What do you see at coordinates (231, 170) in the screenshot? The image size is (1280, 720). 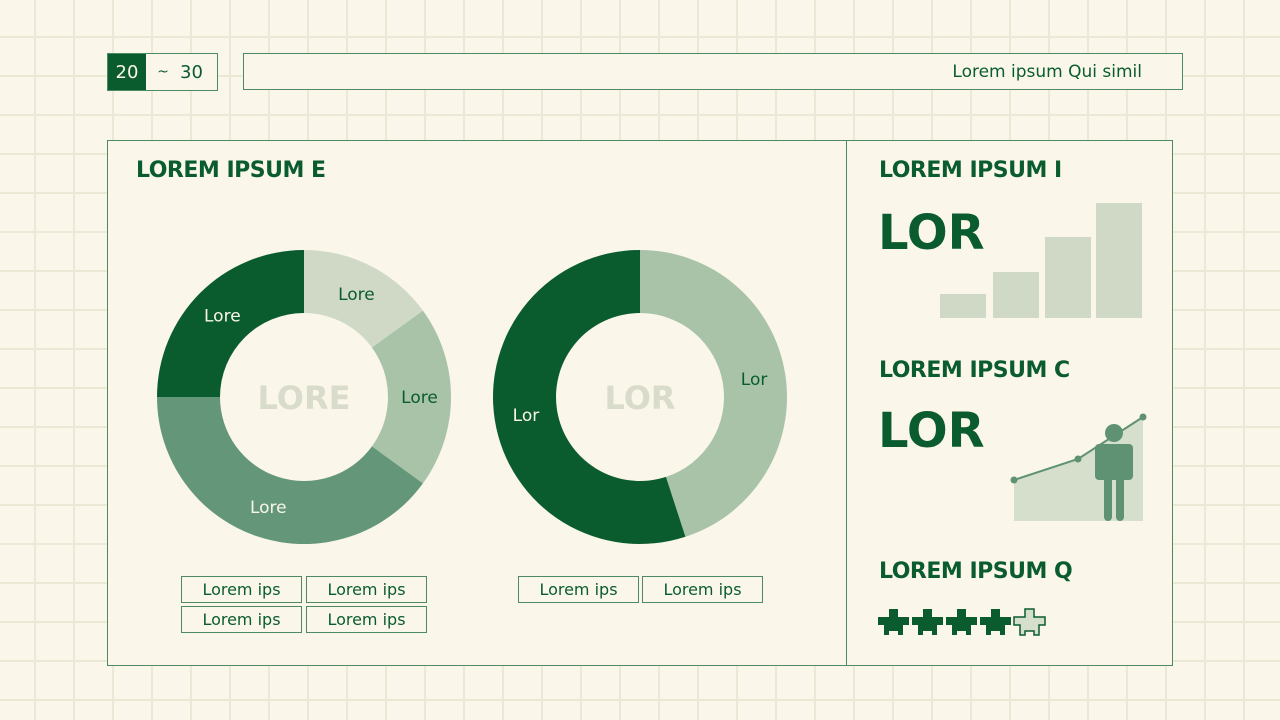 I see `left-panel-title: LOREM IPSUM E` at bounding box center [231, 170].